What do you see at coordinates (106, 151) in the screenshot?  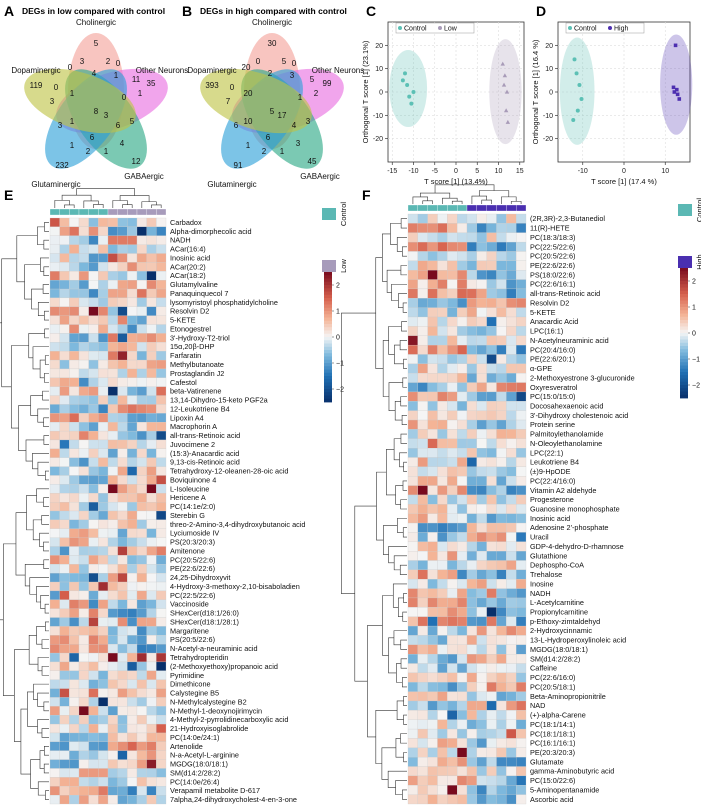 I see `venn-a-count: 1` at bounding box center [106, 151].